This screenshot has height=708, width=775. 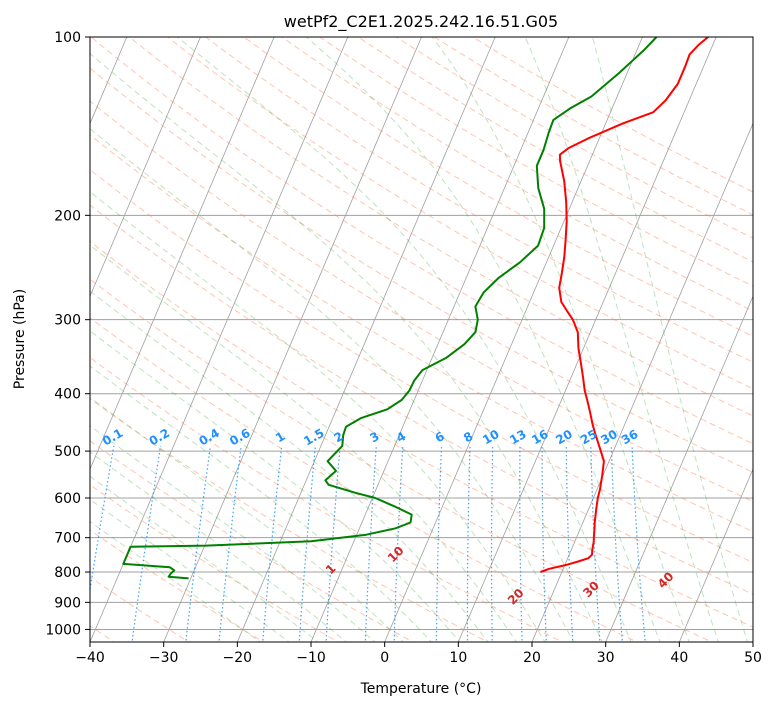 What do you see at coordinates (490, 437) in the screenshot?
I see `mixing-ratio-label: 10` at bounding box center [490, 437].